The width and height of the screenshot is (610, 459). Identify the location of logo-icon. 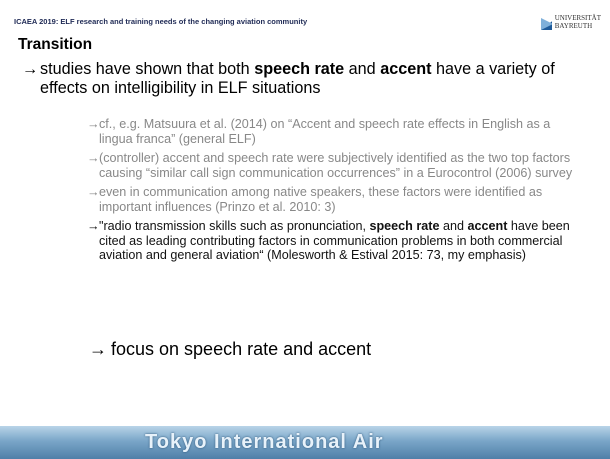
(546, 24).